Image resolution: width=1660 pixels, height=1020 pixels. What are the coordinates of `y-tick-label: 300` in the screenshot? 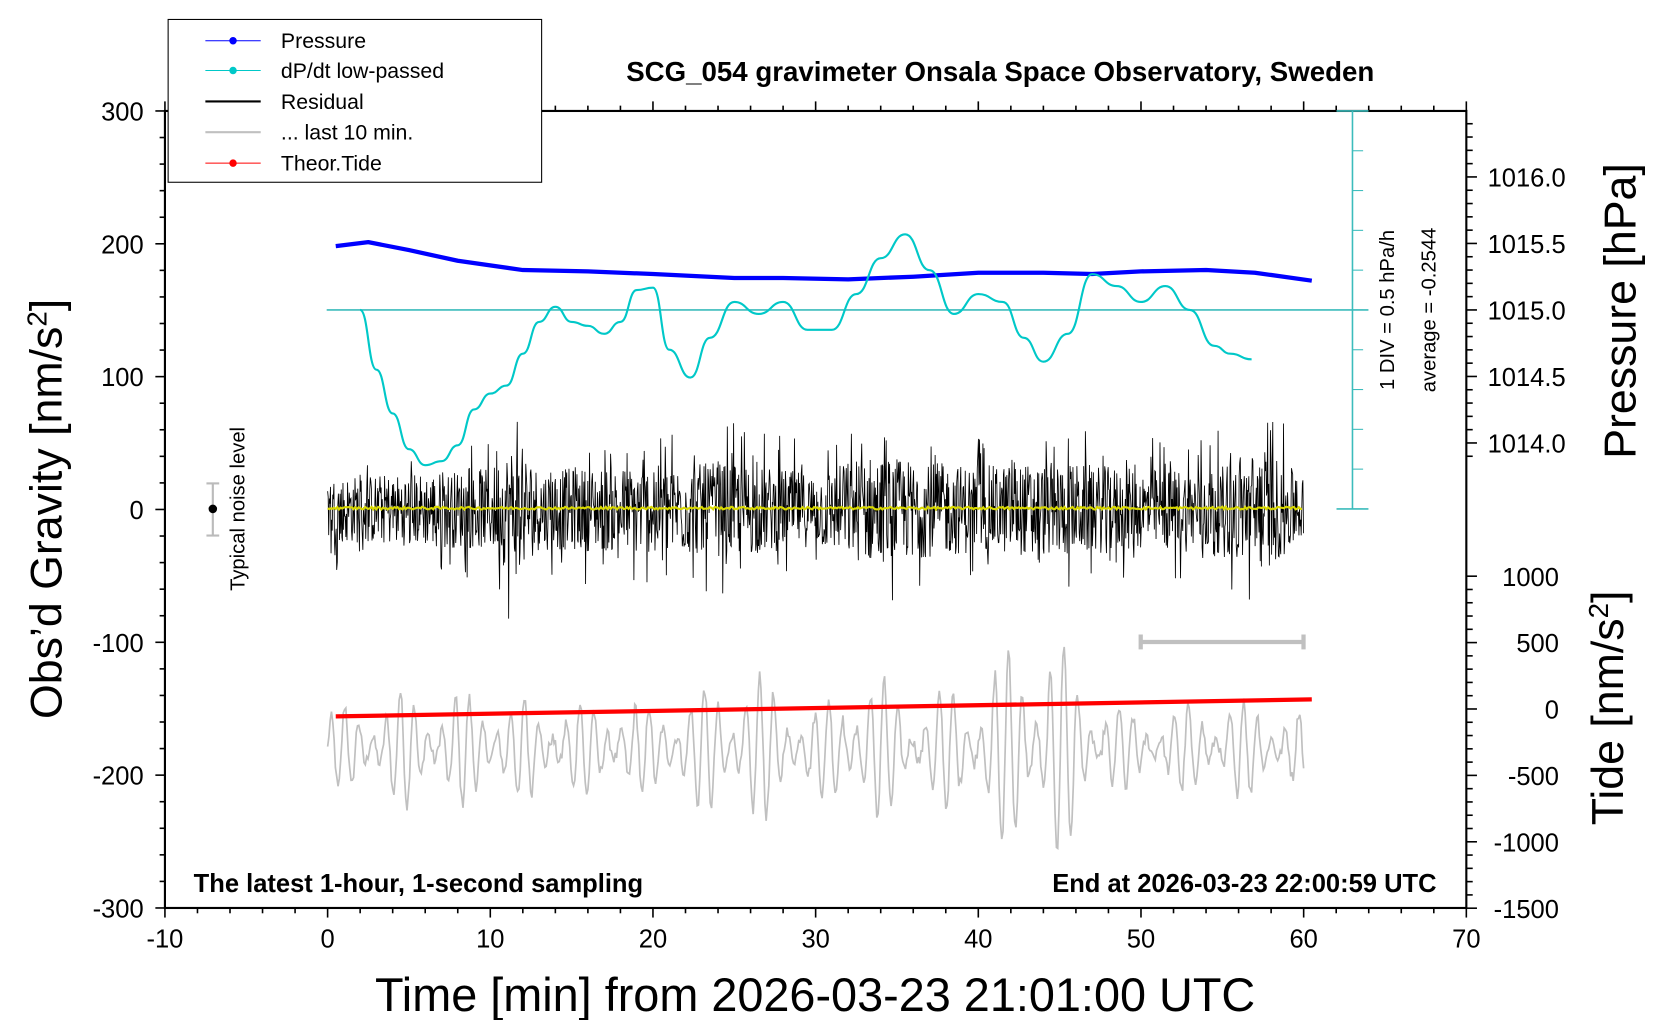 It's located at (122, 113).